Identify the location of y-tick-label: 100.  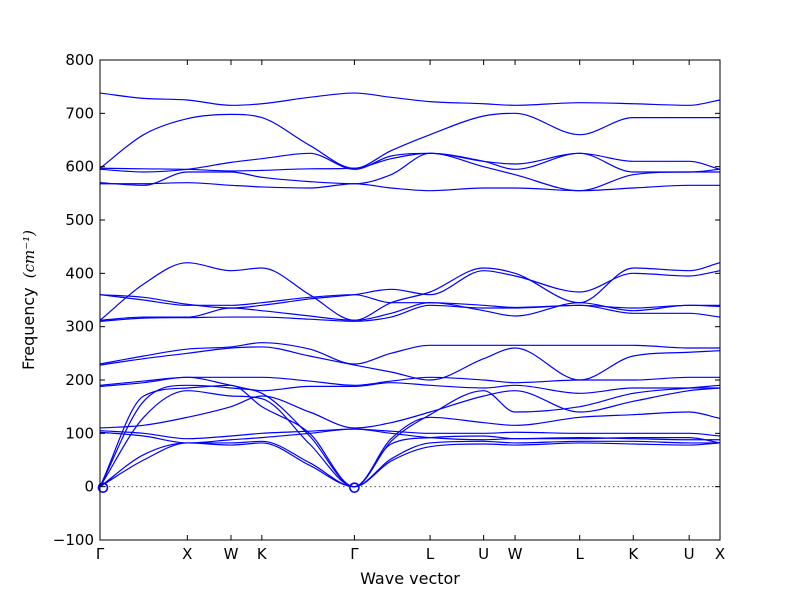
(79, 433).